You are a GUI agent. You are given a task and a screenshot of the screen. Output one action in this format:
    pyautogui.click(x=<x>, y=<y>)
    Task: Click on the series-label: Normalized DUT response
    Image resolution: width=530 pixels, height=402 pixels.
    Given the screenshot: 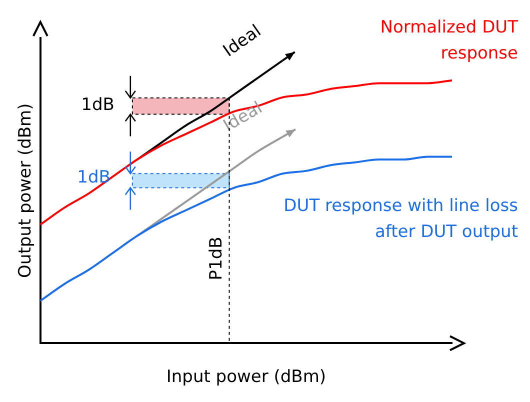 What is the action you would take?
    pyautogui.click(x=449, y=40)
    